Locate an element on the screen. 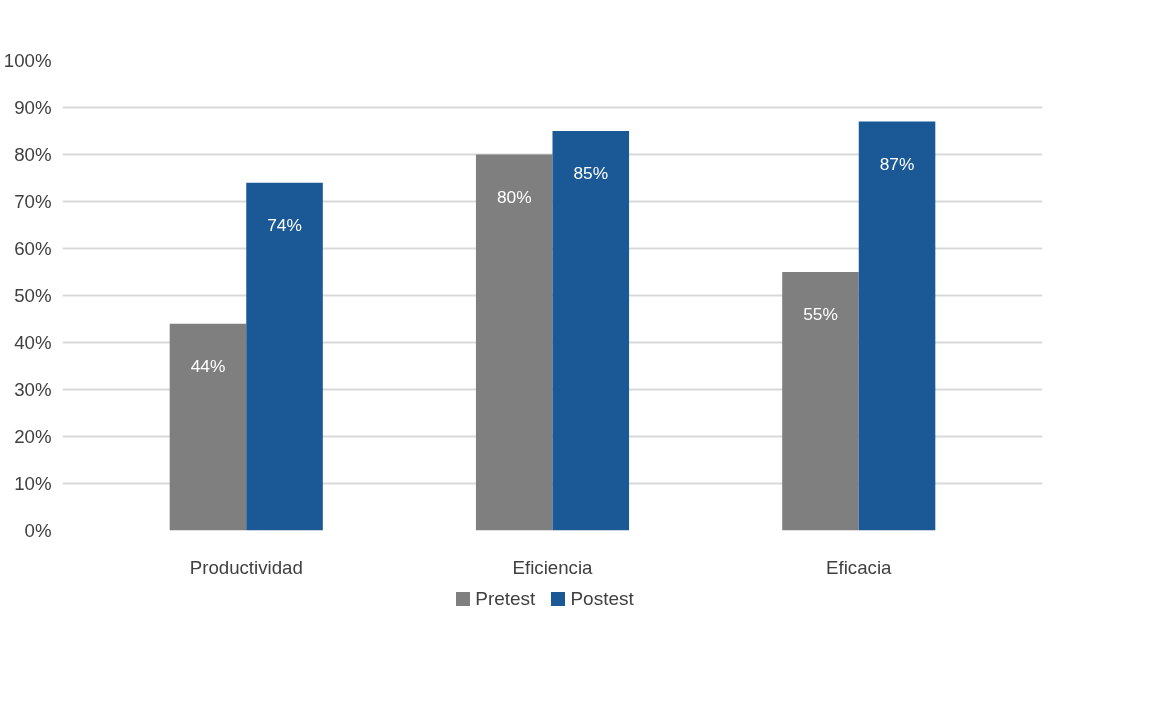  data-label: 55% is located at coordinates (820, 314).